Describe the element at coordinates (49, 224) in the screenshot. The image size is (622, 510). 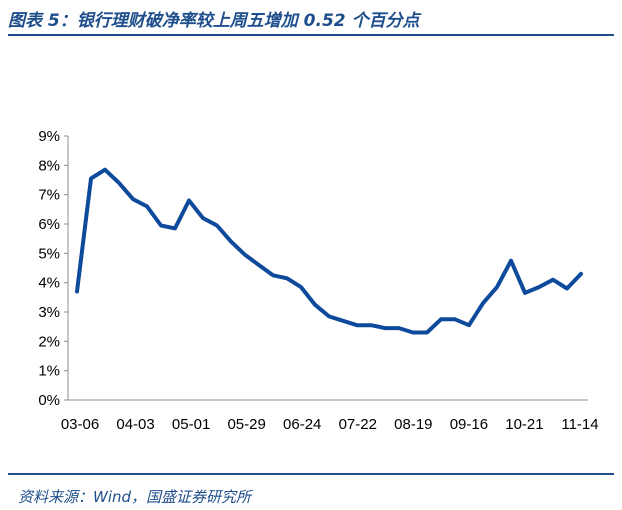
I see `y-tick-label: 6%` at that location.